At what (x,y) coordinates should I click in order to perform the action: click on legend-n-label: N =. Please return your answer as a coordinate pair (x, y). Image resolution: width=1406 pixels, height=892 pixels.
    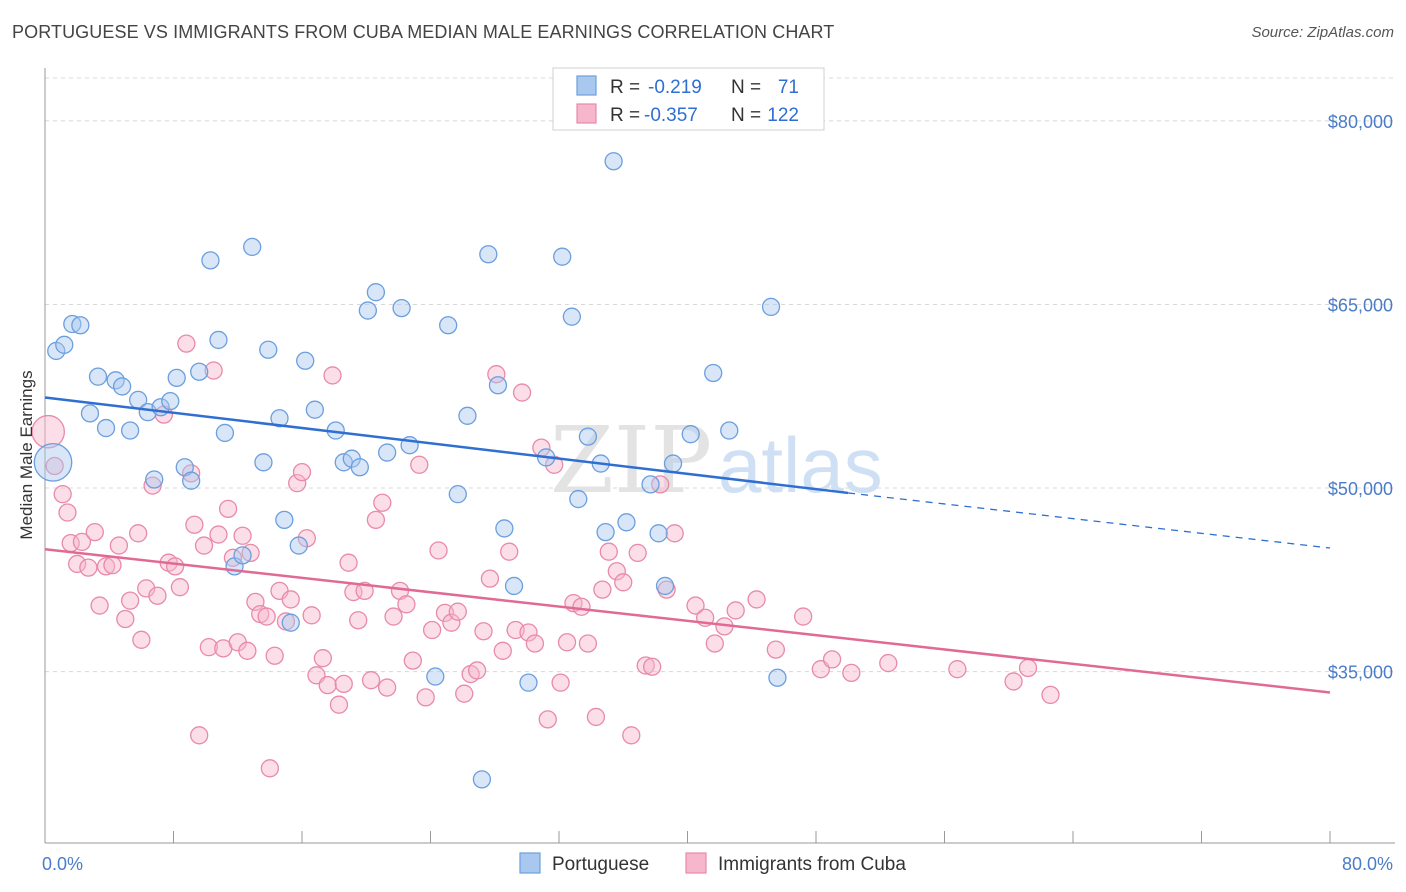
    Looking at the image, I should click on (746, 87).